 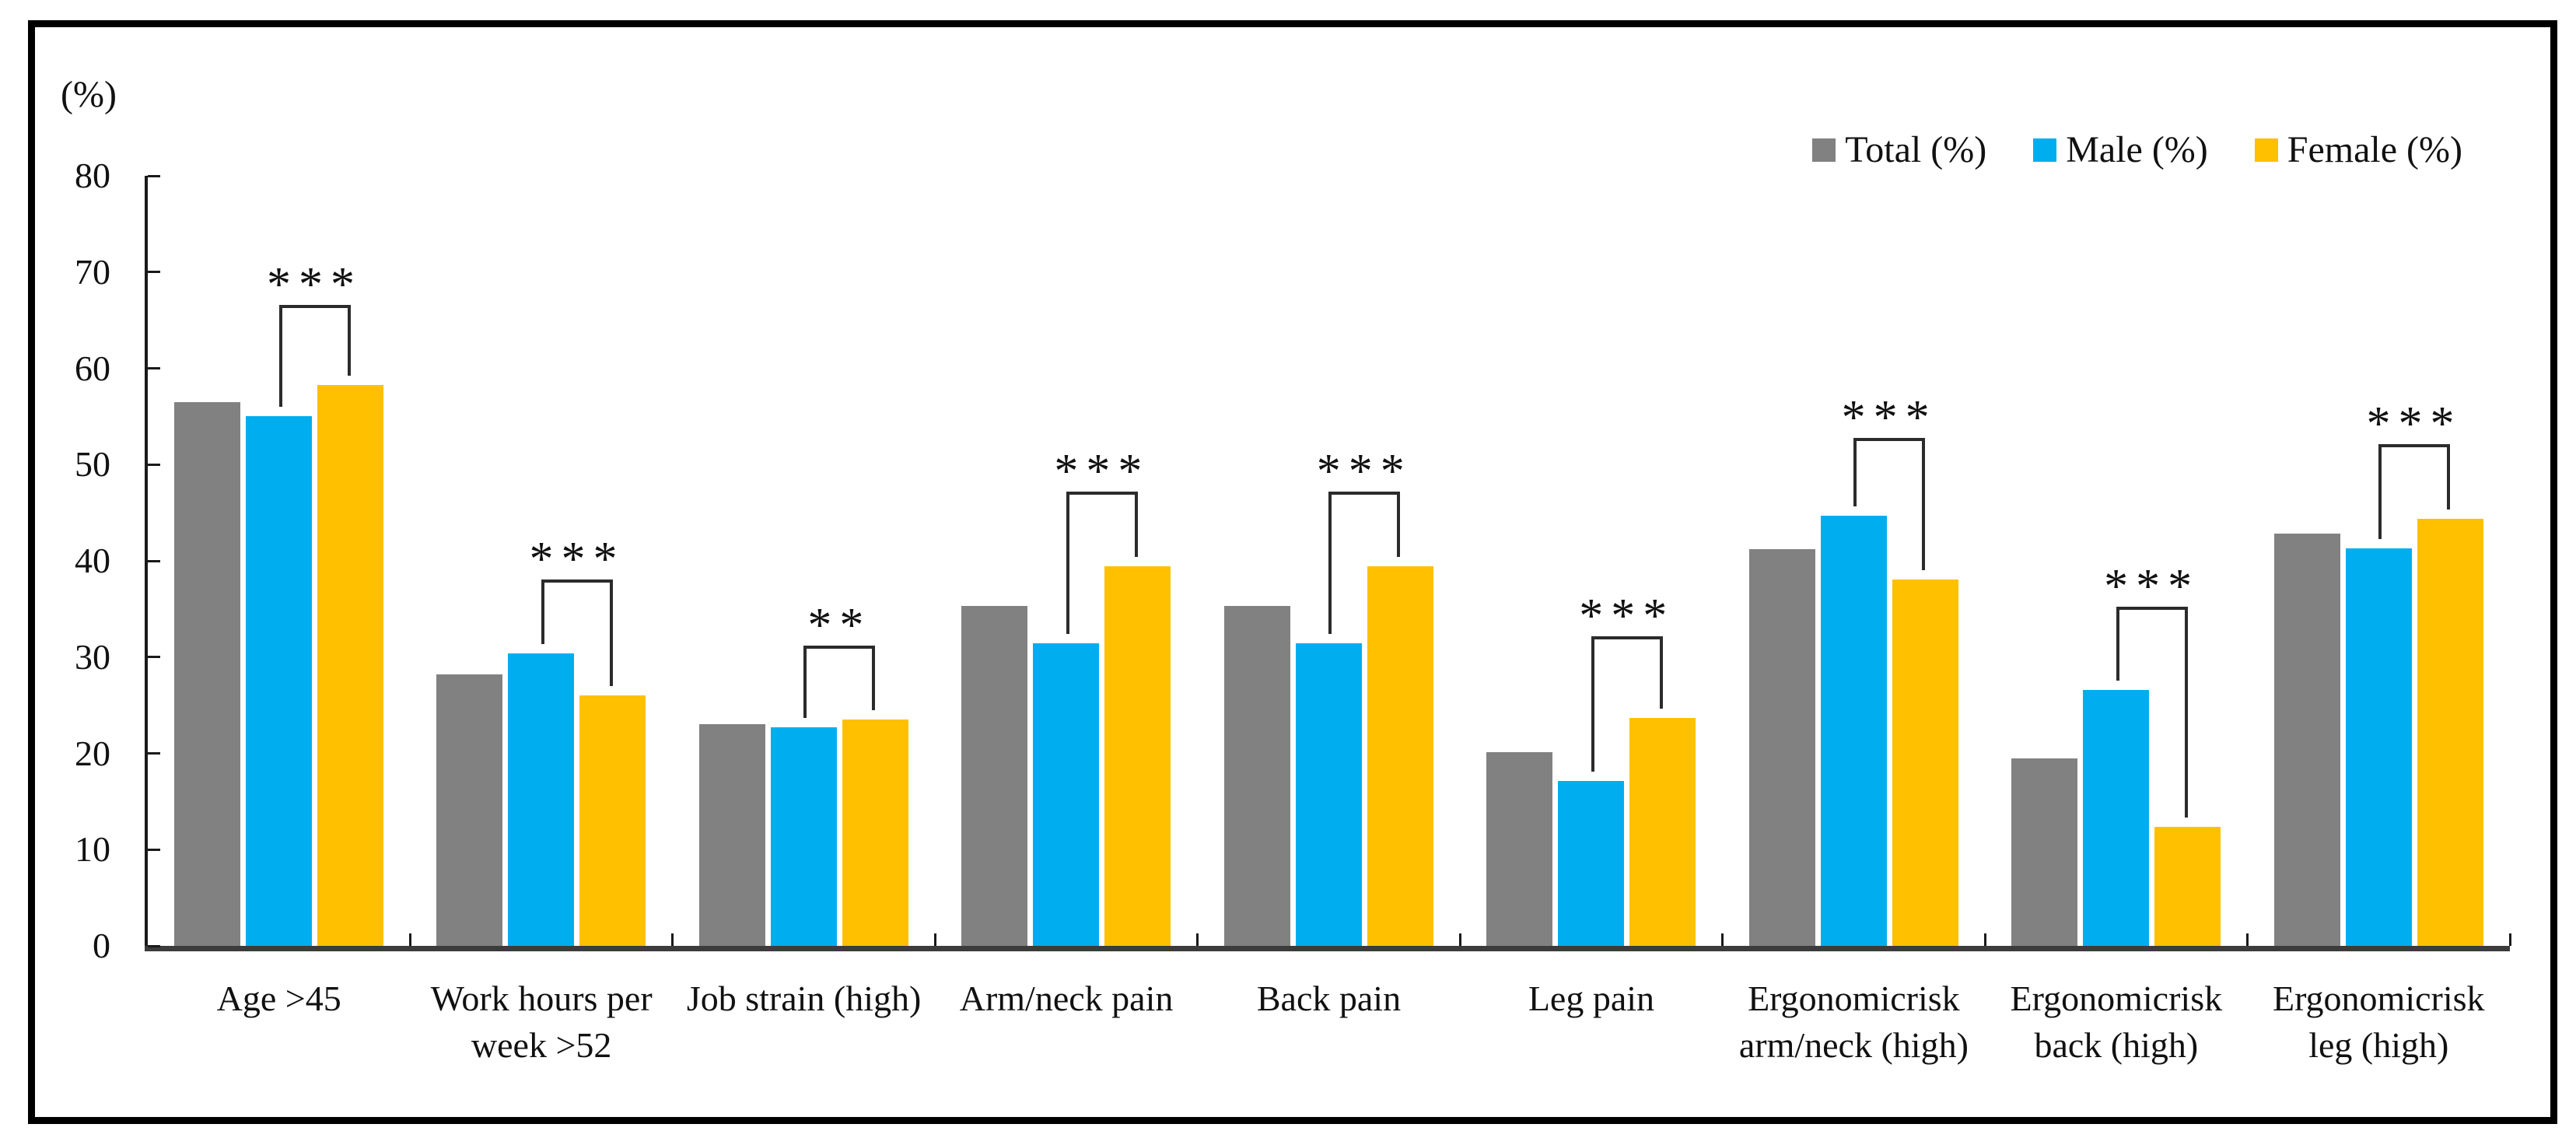 What do you see at coordinates (1824, 150) in the screenshot?
I see `legend-swatch-total-icon` at bounding box center [1824, 150].